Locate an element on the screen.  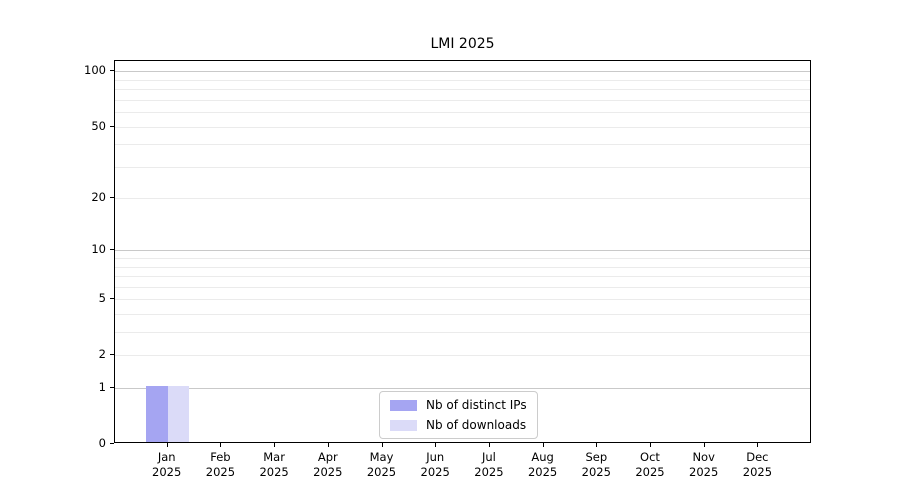
legend-swatch-downloads is located at coordinates (403, 425).